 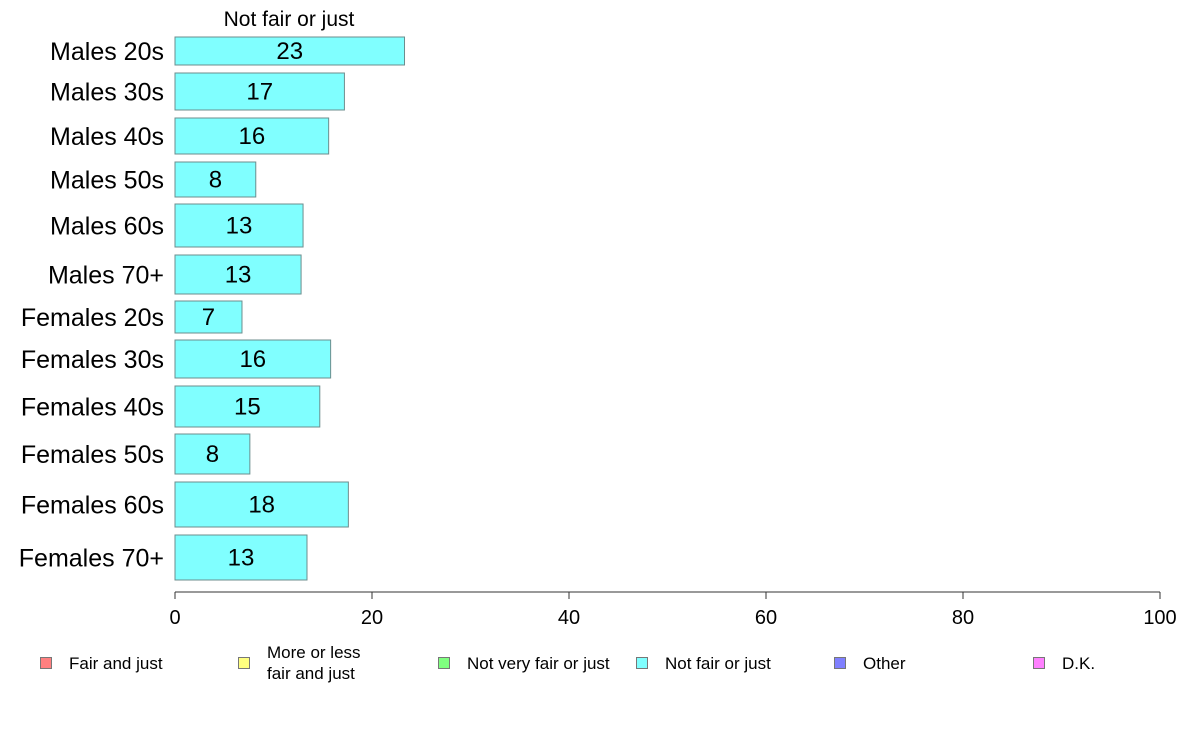 I want to click on legend-label: More or less fair and just, so click(x=314, y=663).